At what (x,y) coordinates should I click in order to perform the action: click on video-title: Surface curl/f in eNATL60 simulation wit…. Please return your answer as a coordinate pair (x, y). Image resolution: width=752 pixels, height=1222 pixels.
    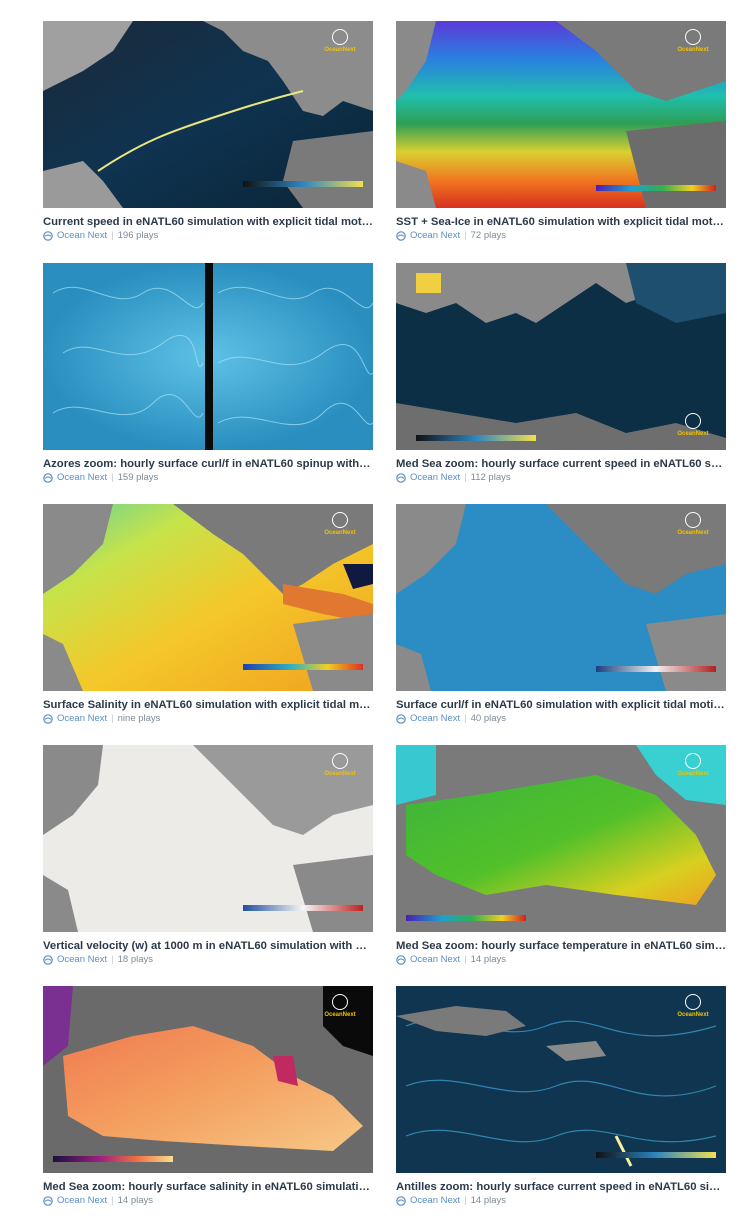
    Looking at the image, I should click on (561, 705).